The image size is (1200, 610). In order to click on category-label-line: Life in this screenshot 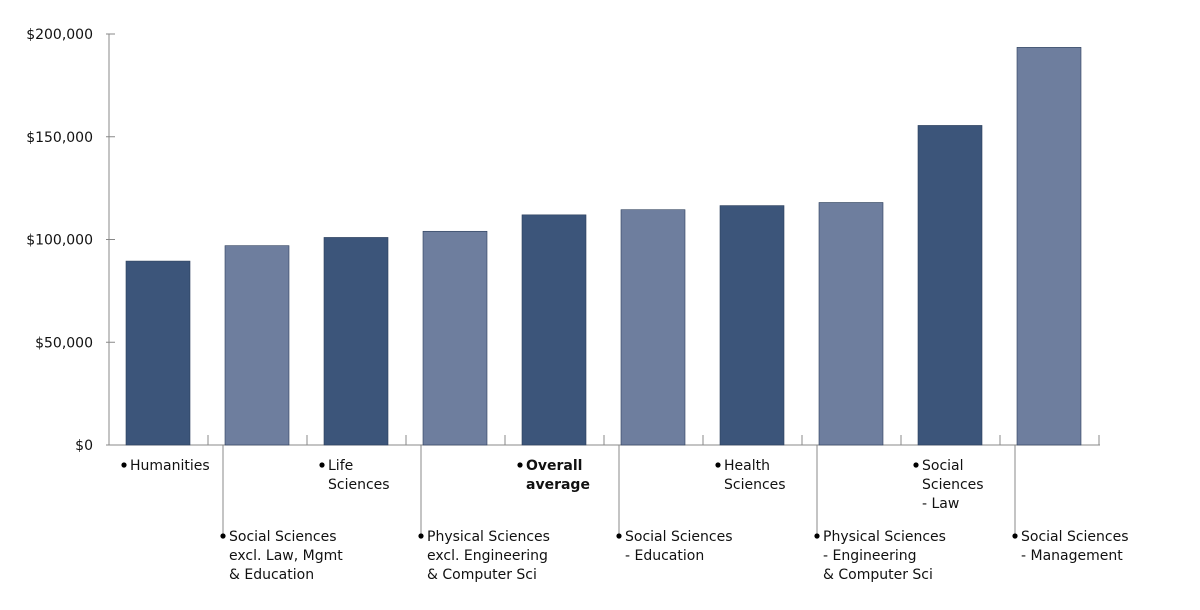, I will do `click(340, 466)`.